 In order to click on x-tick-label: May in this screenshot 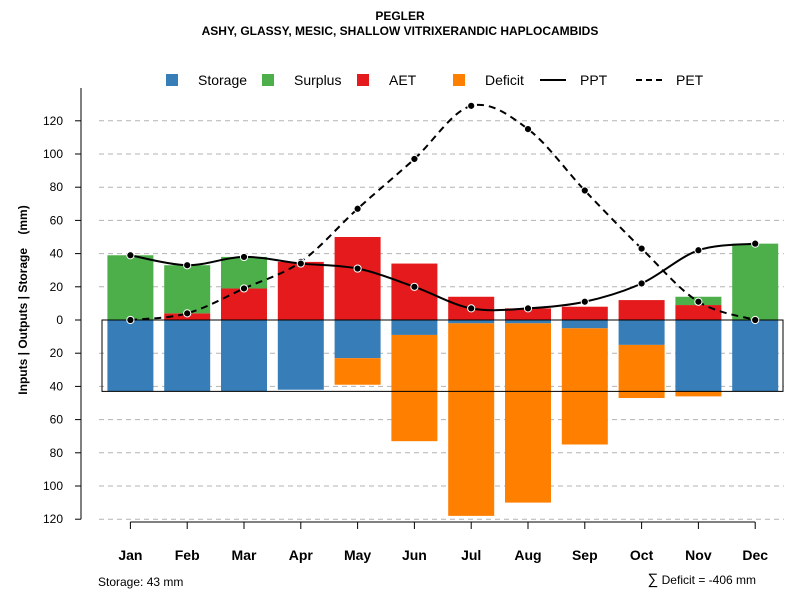, I will do `click(357, 555)`.